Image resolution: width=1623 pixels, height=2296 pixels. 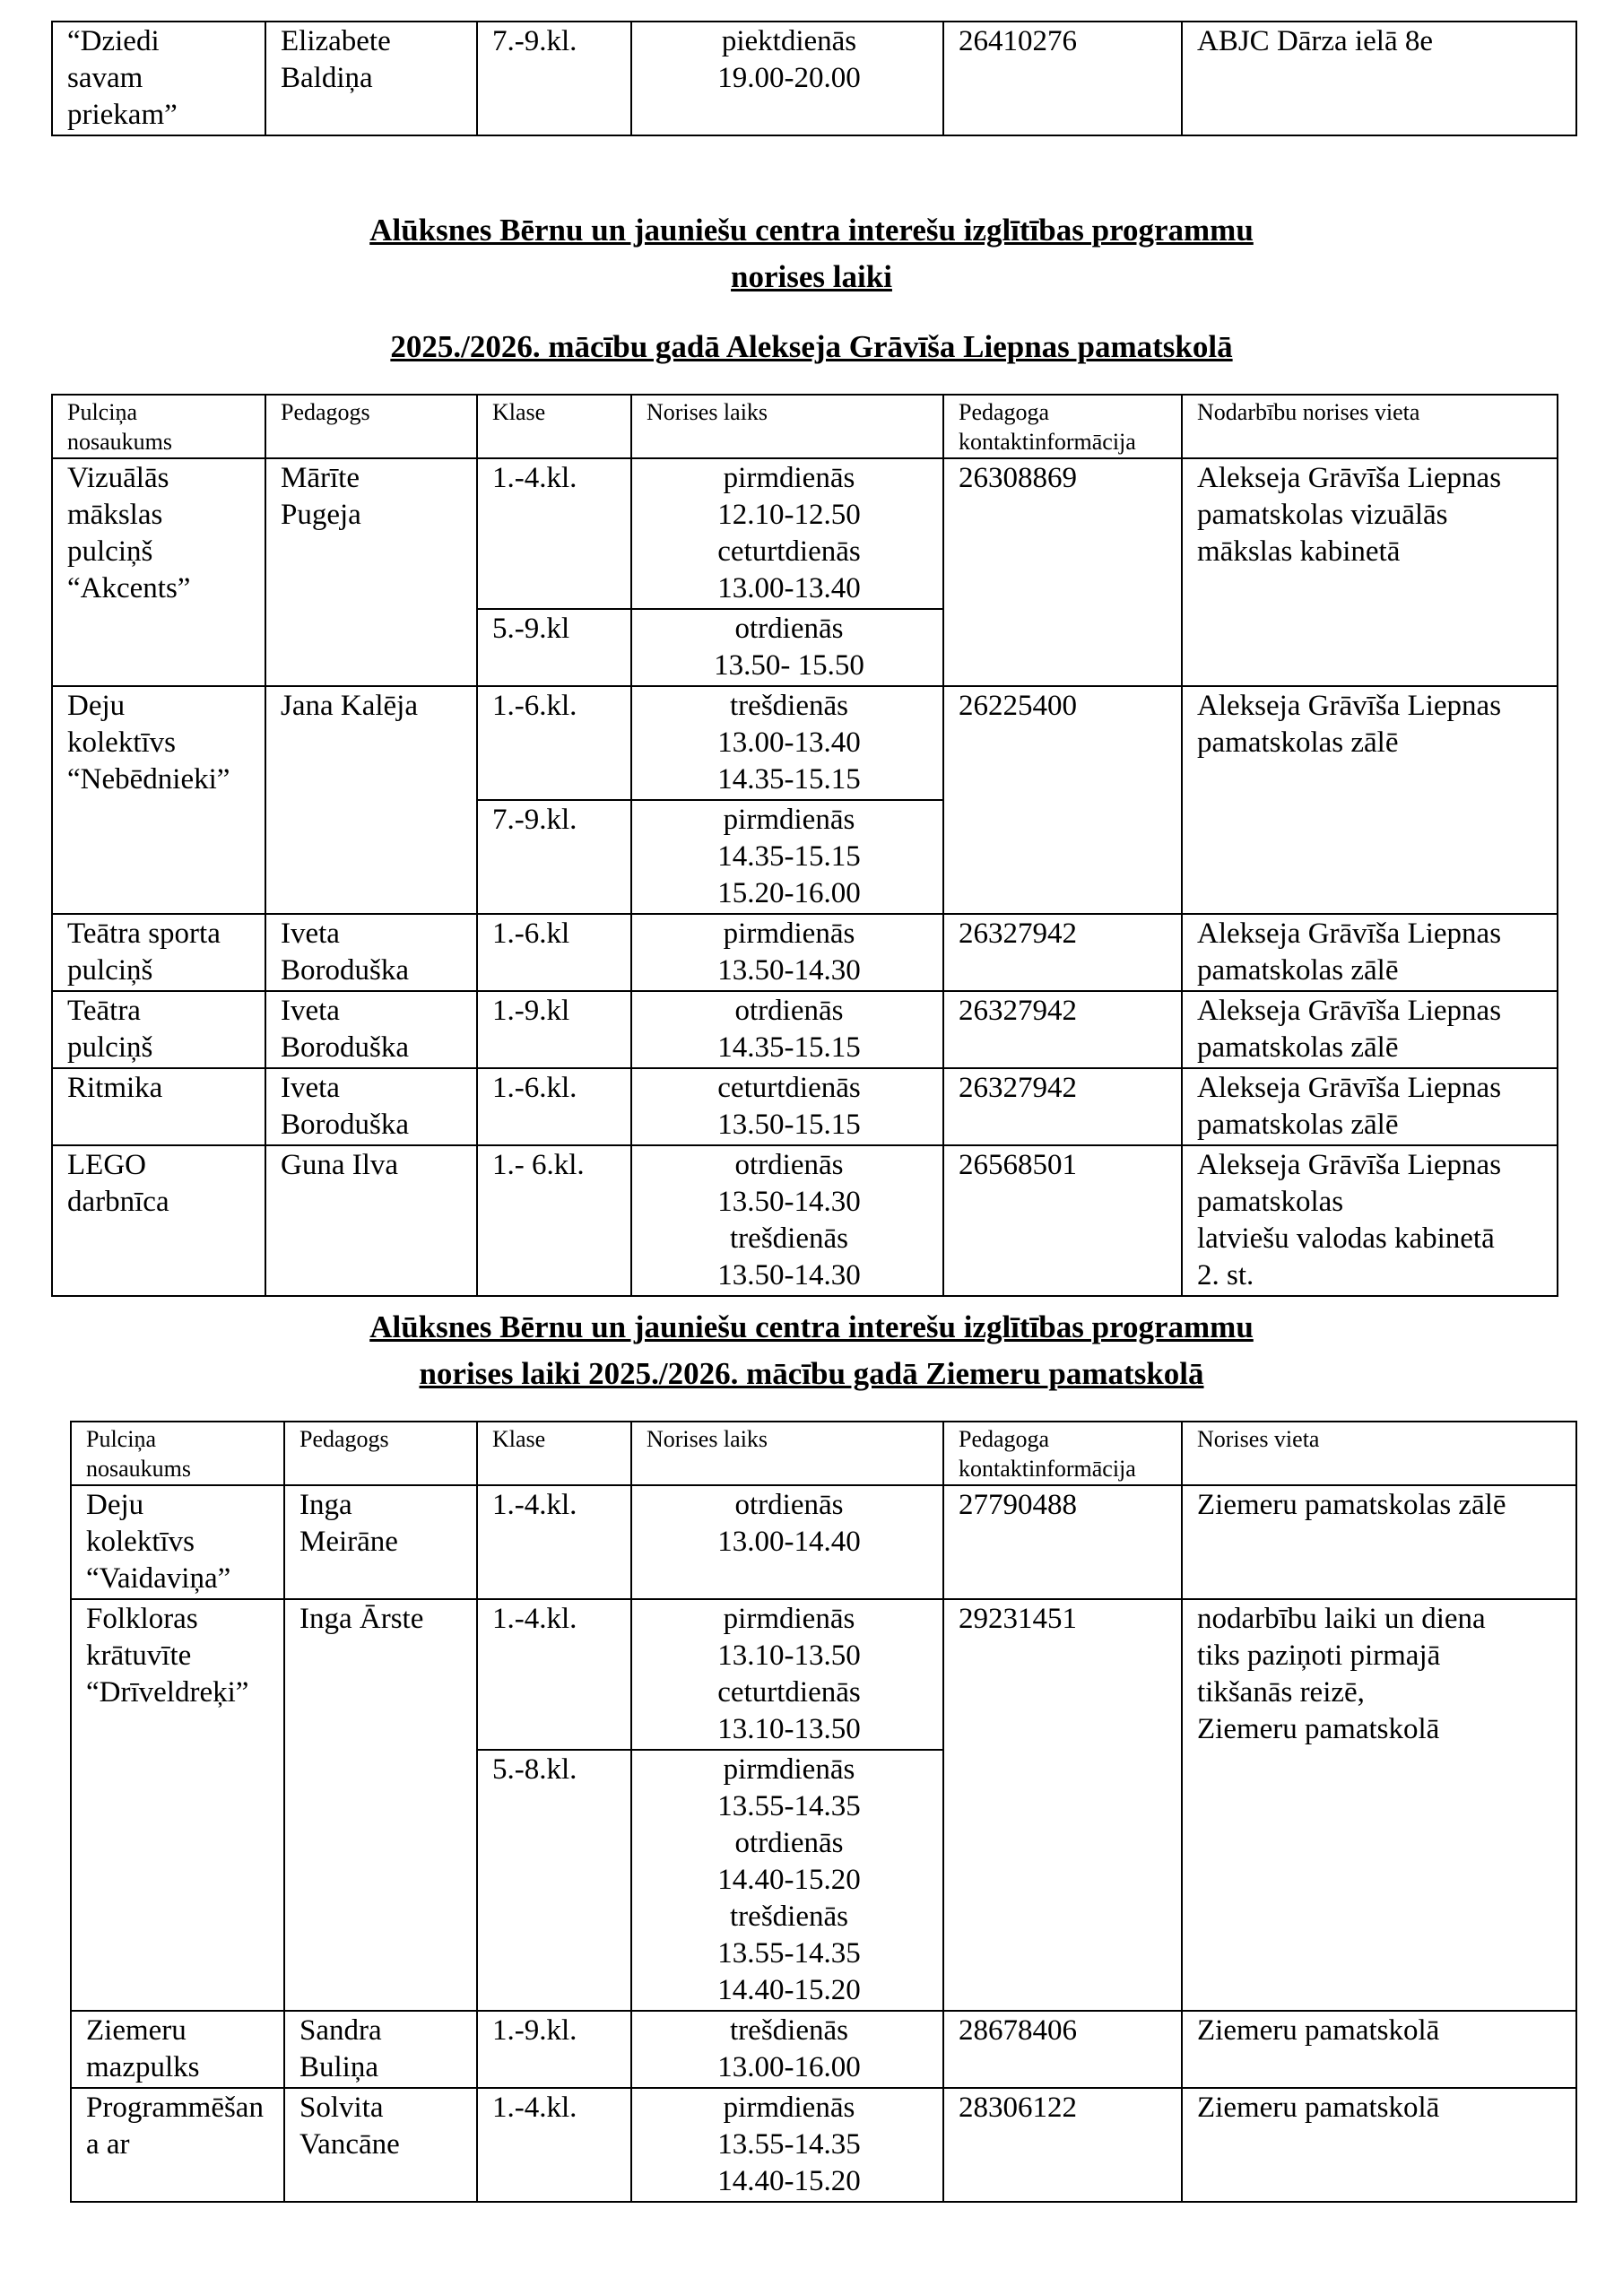 I want to click on teacher-name: Inga Ārste, so click(x=380, y=1805).